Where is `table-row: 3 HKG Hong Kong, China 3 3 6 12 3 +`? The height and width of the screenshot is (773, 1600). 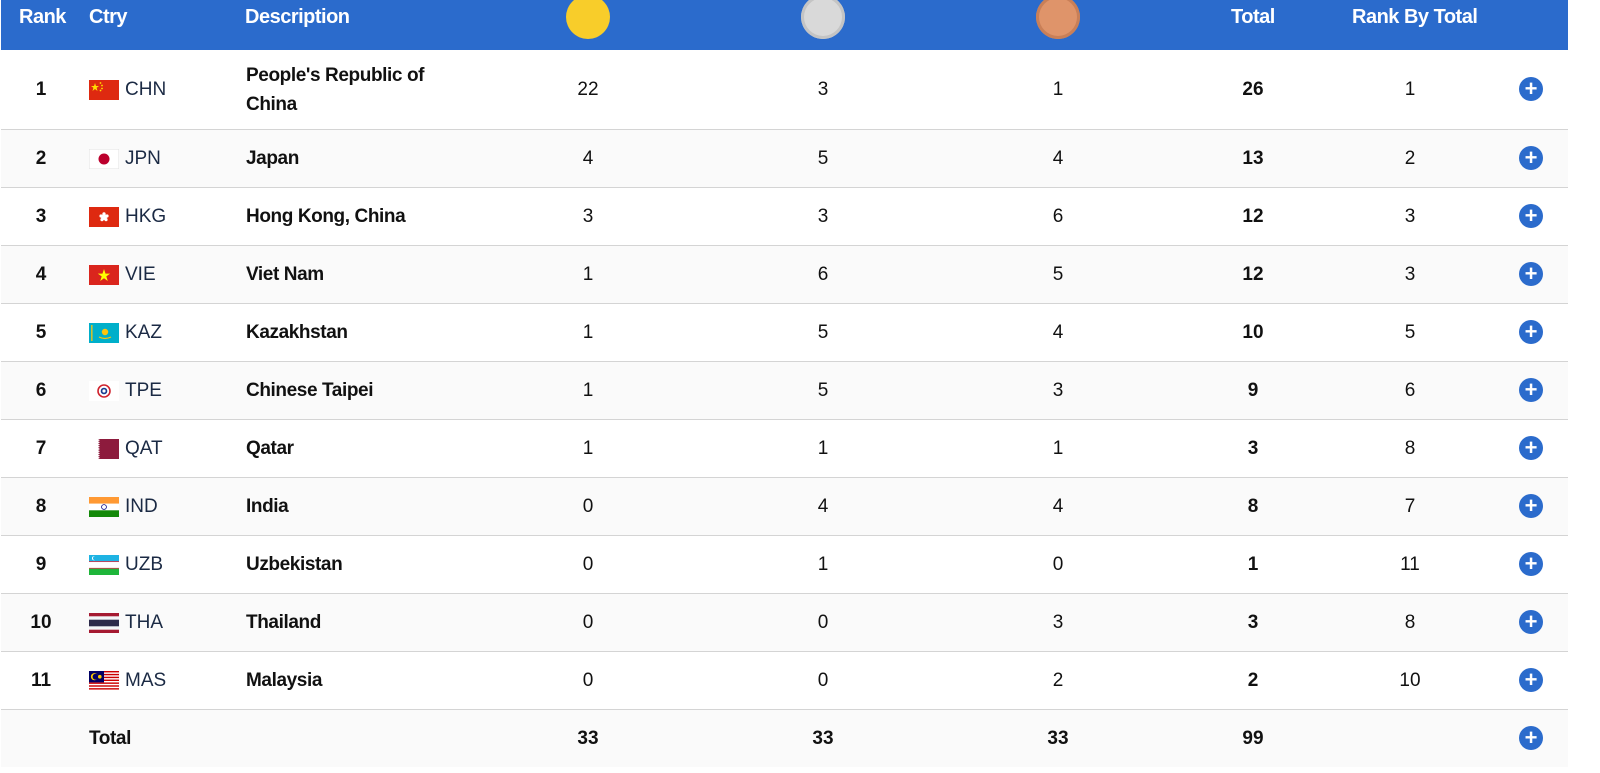 table-row: 3 HKG Hong Kong, China 3 3 6 12 3 + is located at coordinates (784, 217).